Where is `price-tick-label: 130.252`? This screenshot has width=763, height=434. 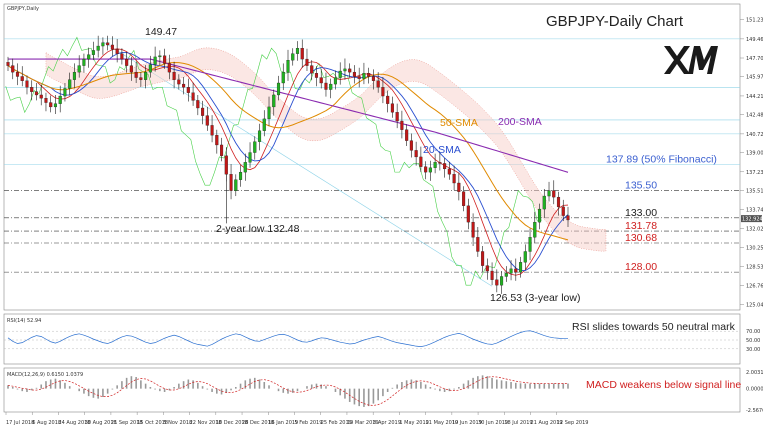 price-tick-label: 130.252 is located at coordinates (754, 249).